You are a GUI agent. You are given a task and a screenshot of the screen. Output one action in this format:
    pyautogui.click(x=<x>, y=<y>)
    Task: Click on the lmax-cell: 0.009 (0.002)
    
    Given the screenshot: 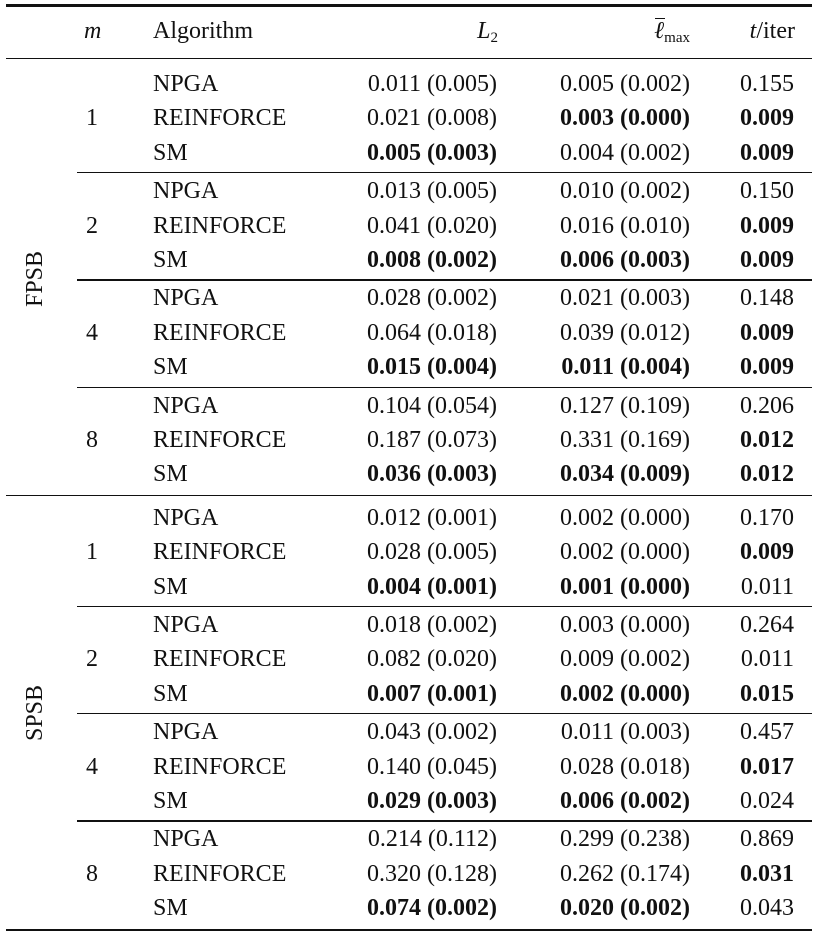 What is the action you would take?
    pyautogui.click(x=625, y=659)
    